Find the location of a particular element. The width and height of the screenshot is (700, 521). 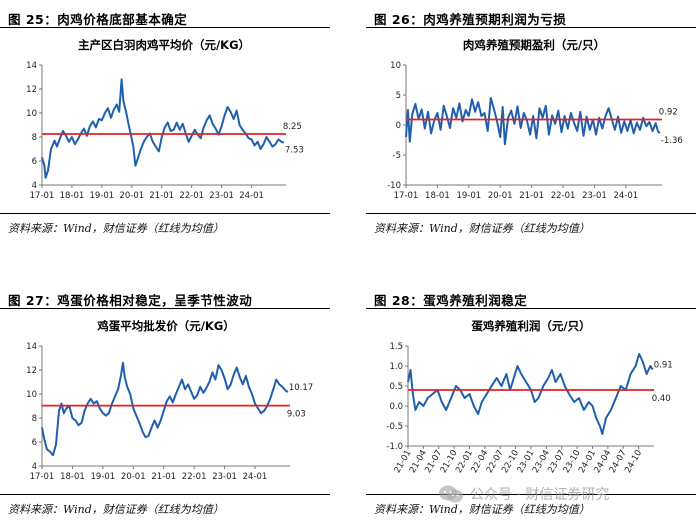

mean-value-label: 9.03 is located at coordinates (296, 415).